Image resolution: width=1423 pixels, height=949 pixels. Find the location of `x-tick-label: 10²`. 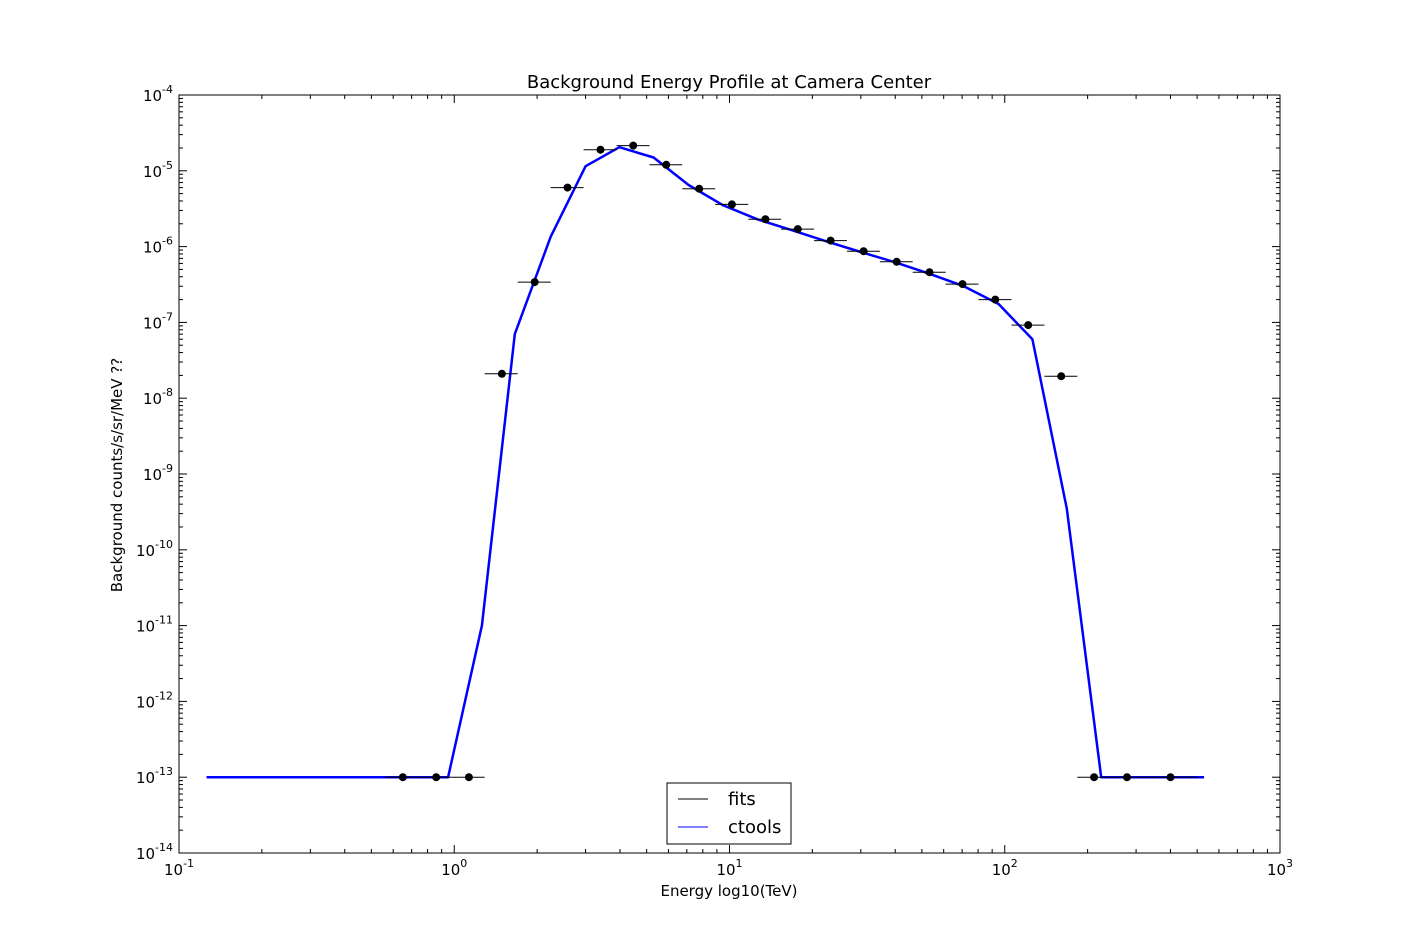

x-tick-label: 10² is located at coordinates (1005, 868).